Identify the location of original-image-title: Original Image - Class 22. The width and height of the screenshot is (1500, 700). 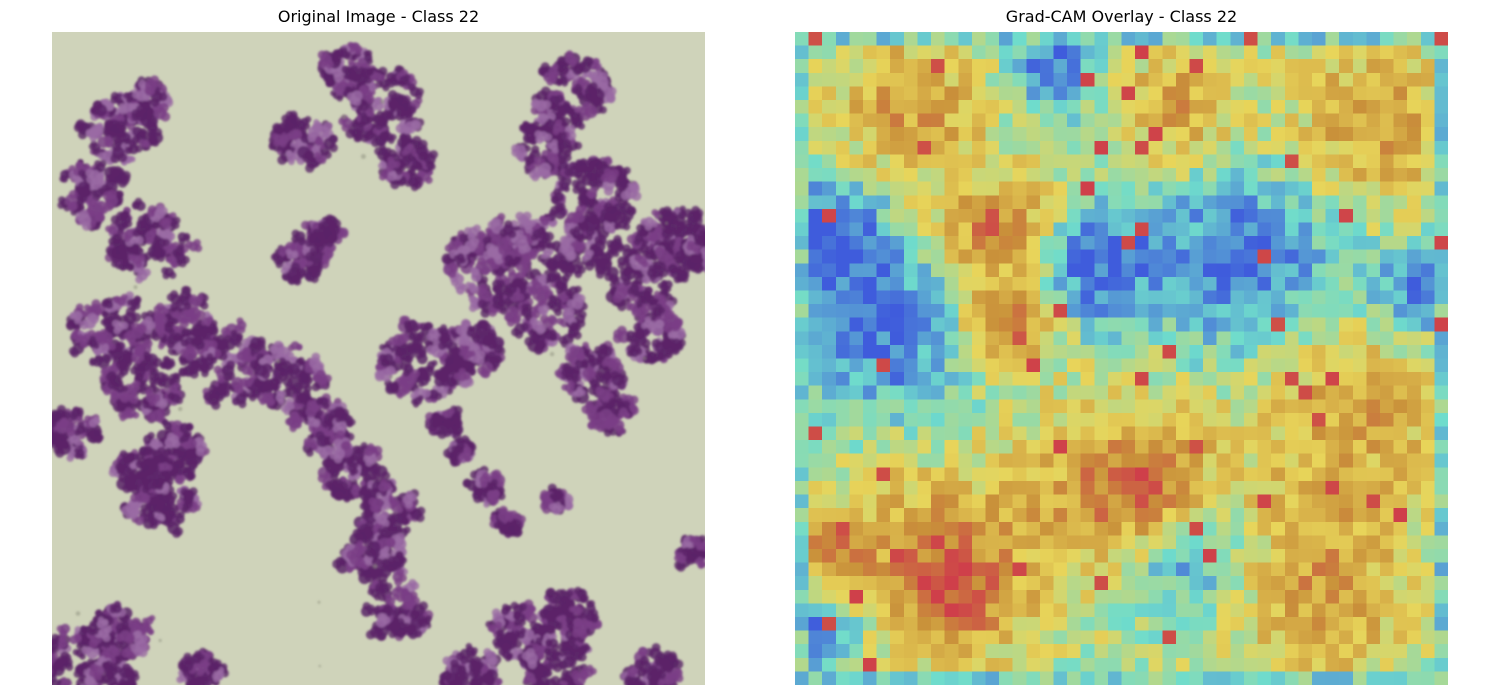
(378, 16).